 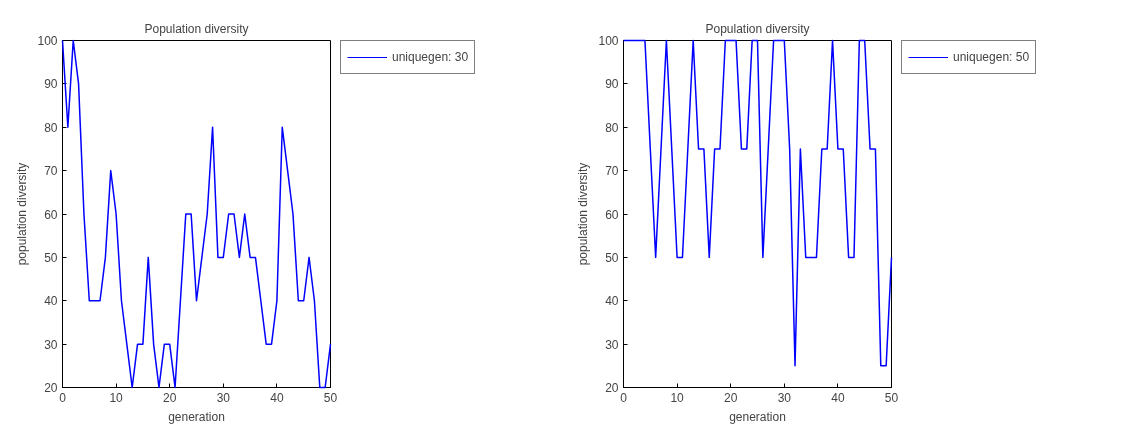 What do you see at coordinates (430, 57) in the screenshot?
I see `legend-label: uniquegen: 30` at bounding box center [430, 57].